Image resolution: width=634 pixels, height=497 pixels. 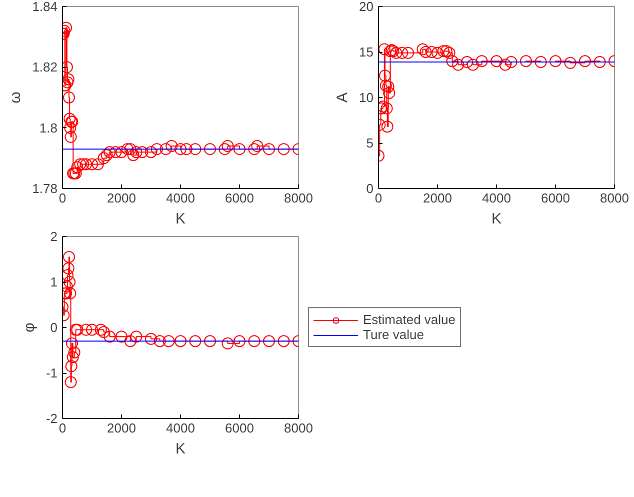 I want to click on y-tick-label: 1.78, so click(x=45, y=188).